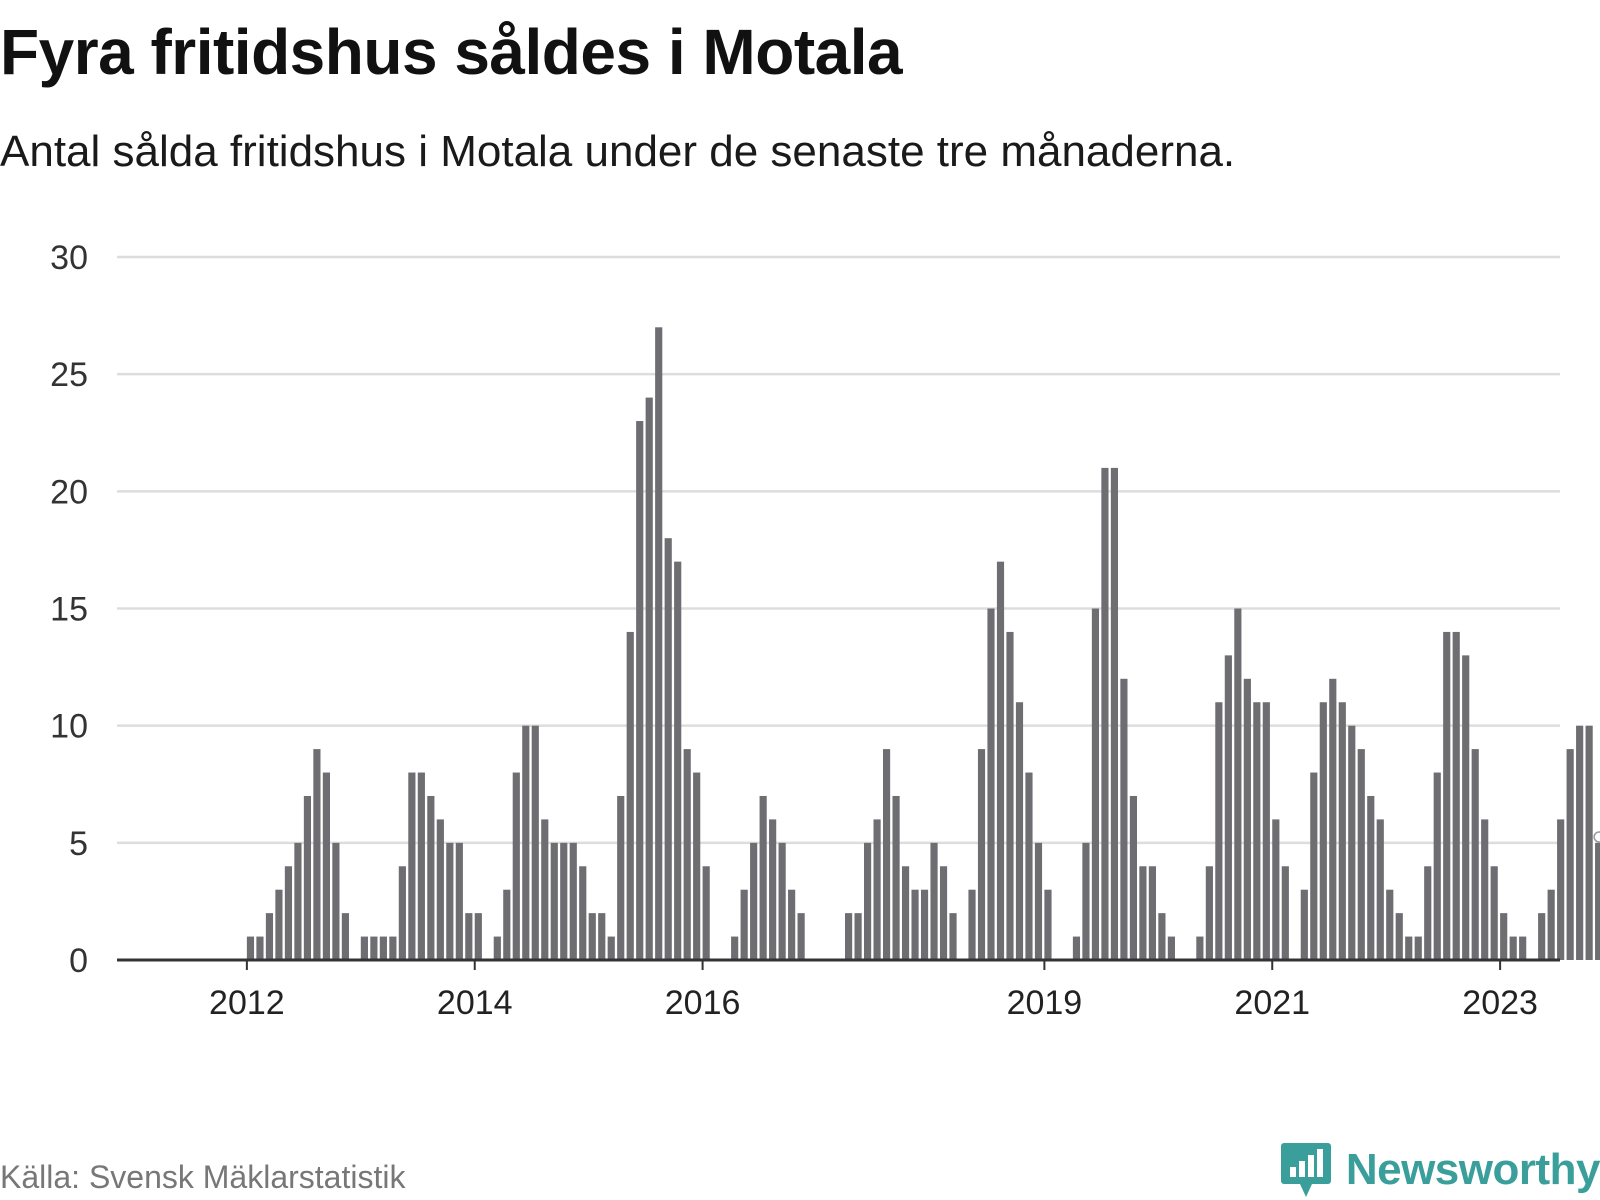  Describe the element at coordinates (1500, 1003) in the screenshot. I see `x-tick-label: 2023` at that location.